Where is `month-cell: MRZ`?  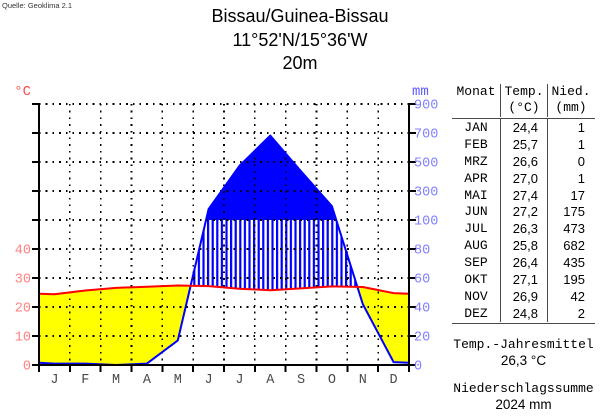
month-cell: MRZ is located at coordinates (476, 161).